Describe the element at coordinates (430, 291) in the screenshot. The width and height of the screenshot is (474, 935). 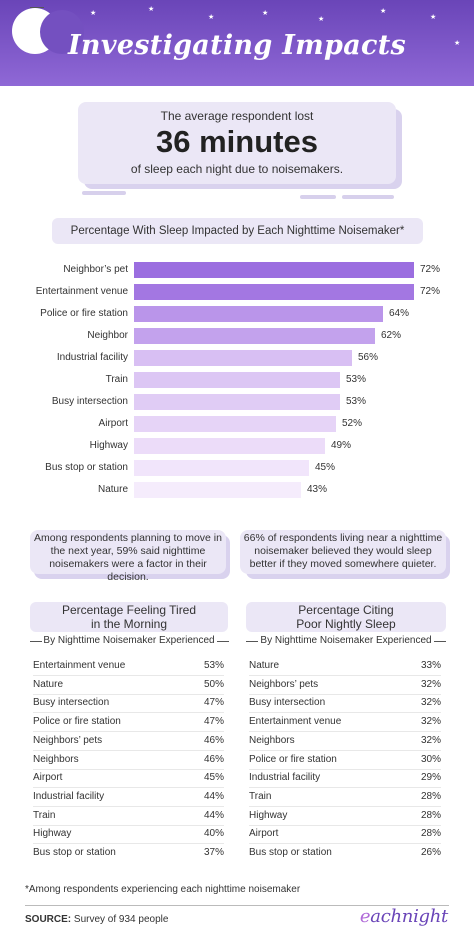
I see `bar-value-label: 72%` at that location.